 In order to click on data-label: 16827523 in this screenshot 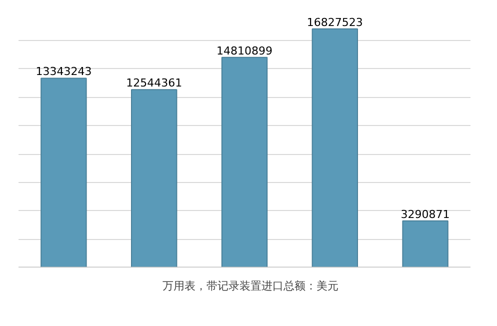, I will do `click(334, 22)`.